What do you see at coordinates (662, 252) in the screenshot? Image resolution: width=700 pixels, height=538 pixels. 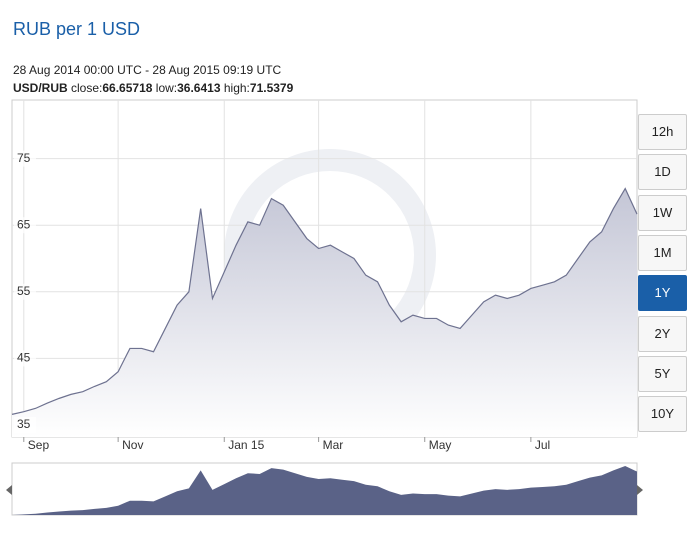 I see `range-button: 1M` at bounding box center [662, 252].